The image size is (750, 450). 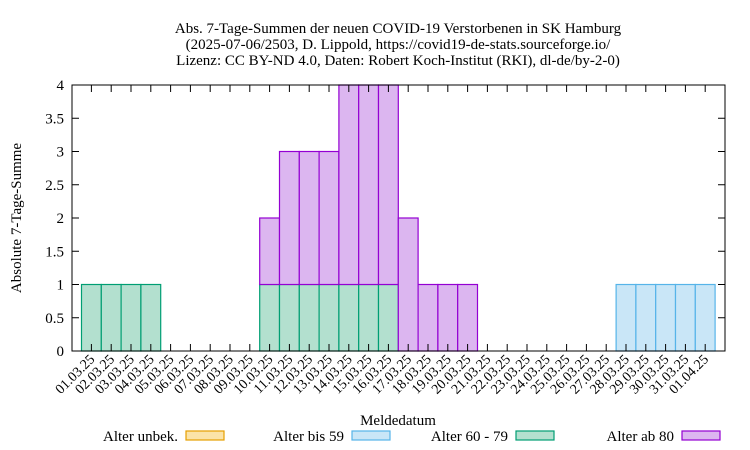 I want to click on y-tick-label: 1.5, so click(x=54, y=252).